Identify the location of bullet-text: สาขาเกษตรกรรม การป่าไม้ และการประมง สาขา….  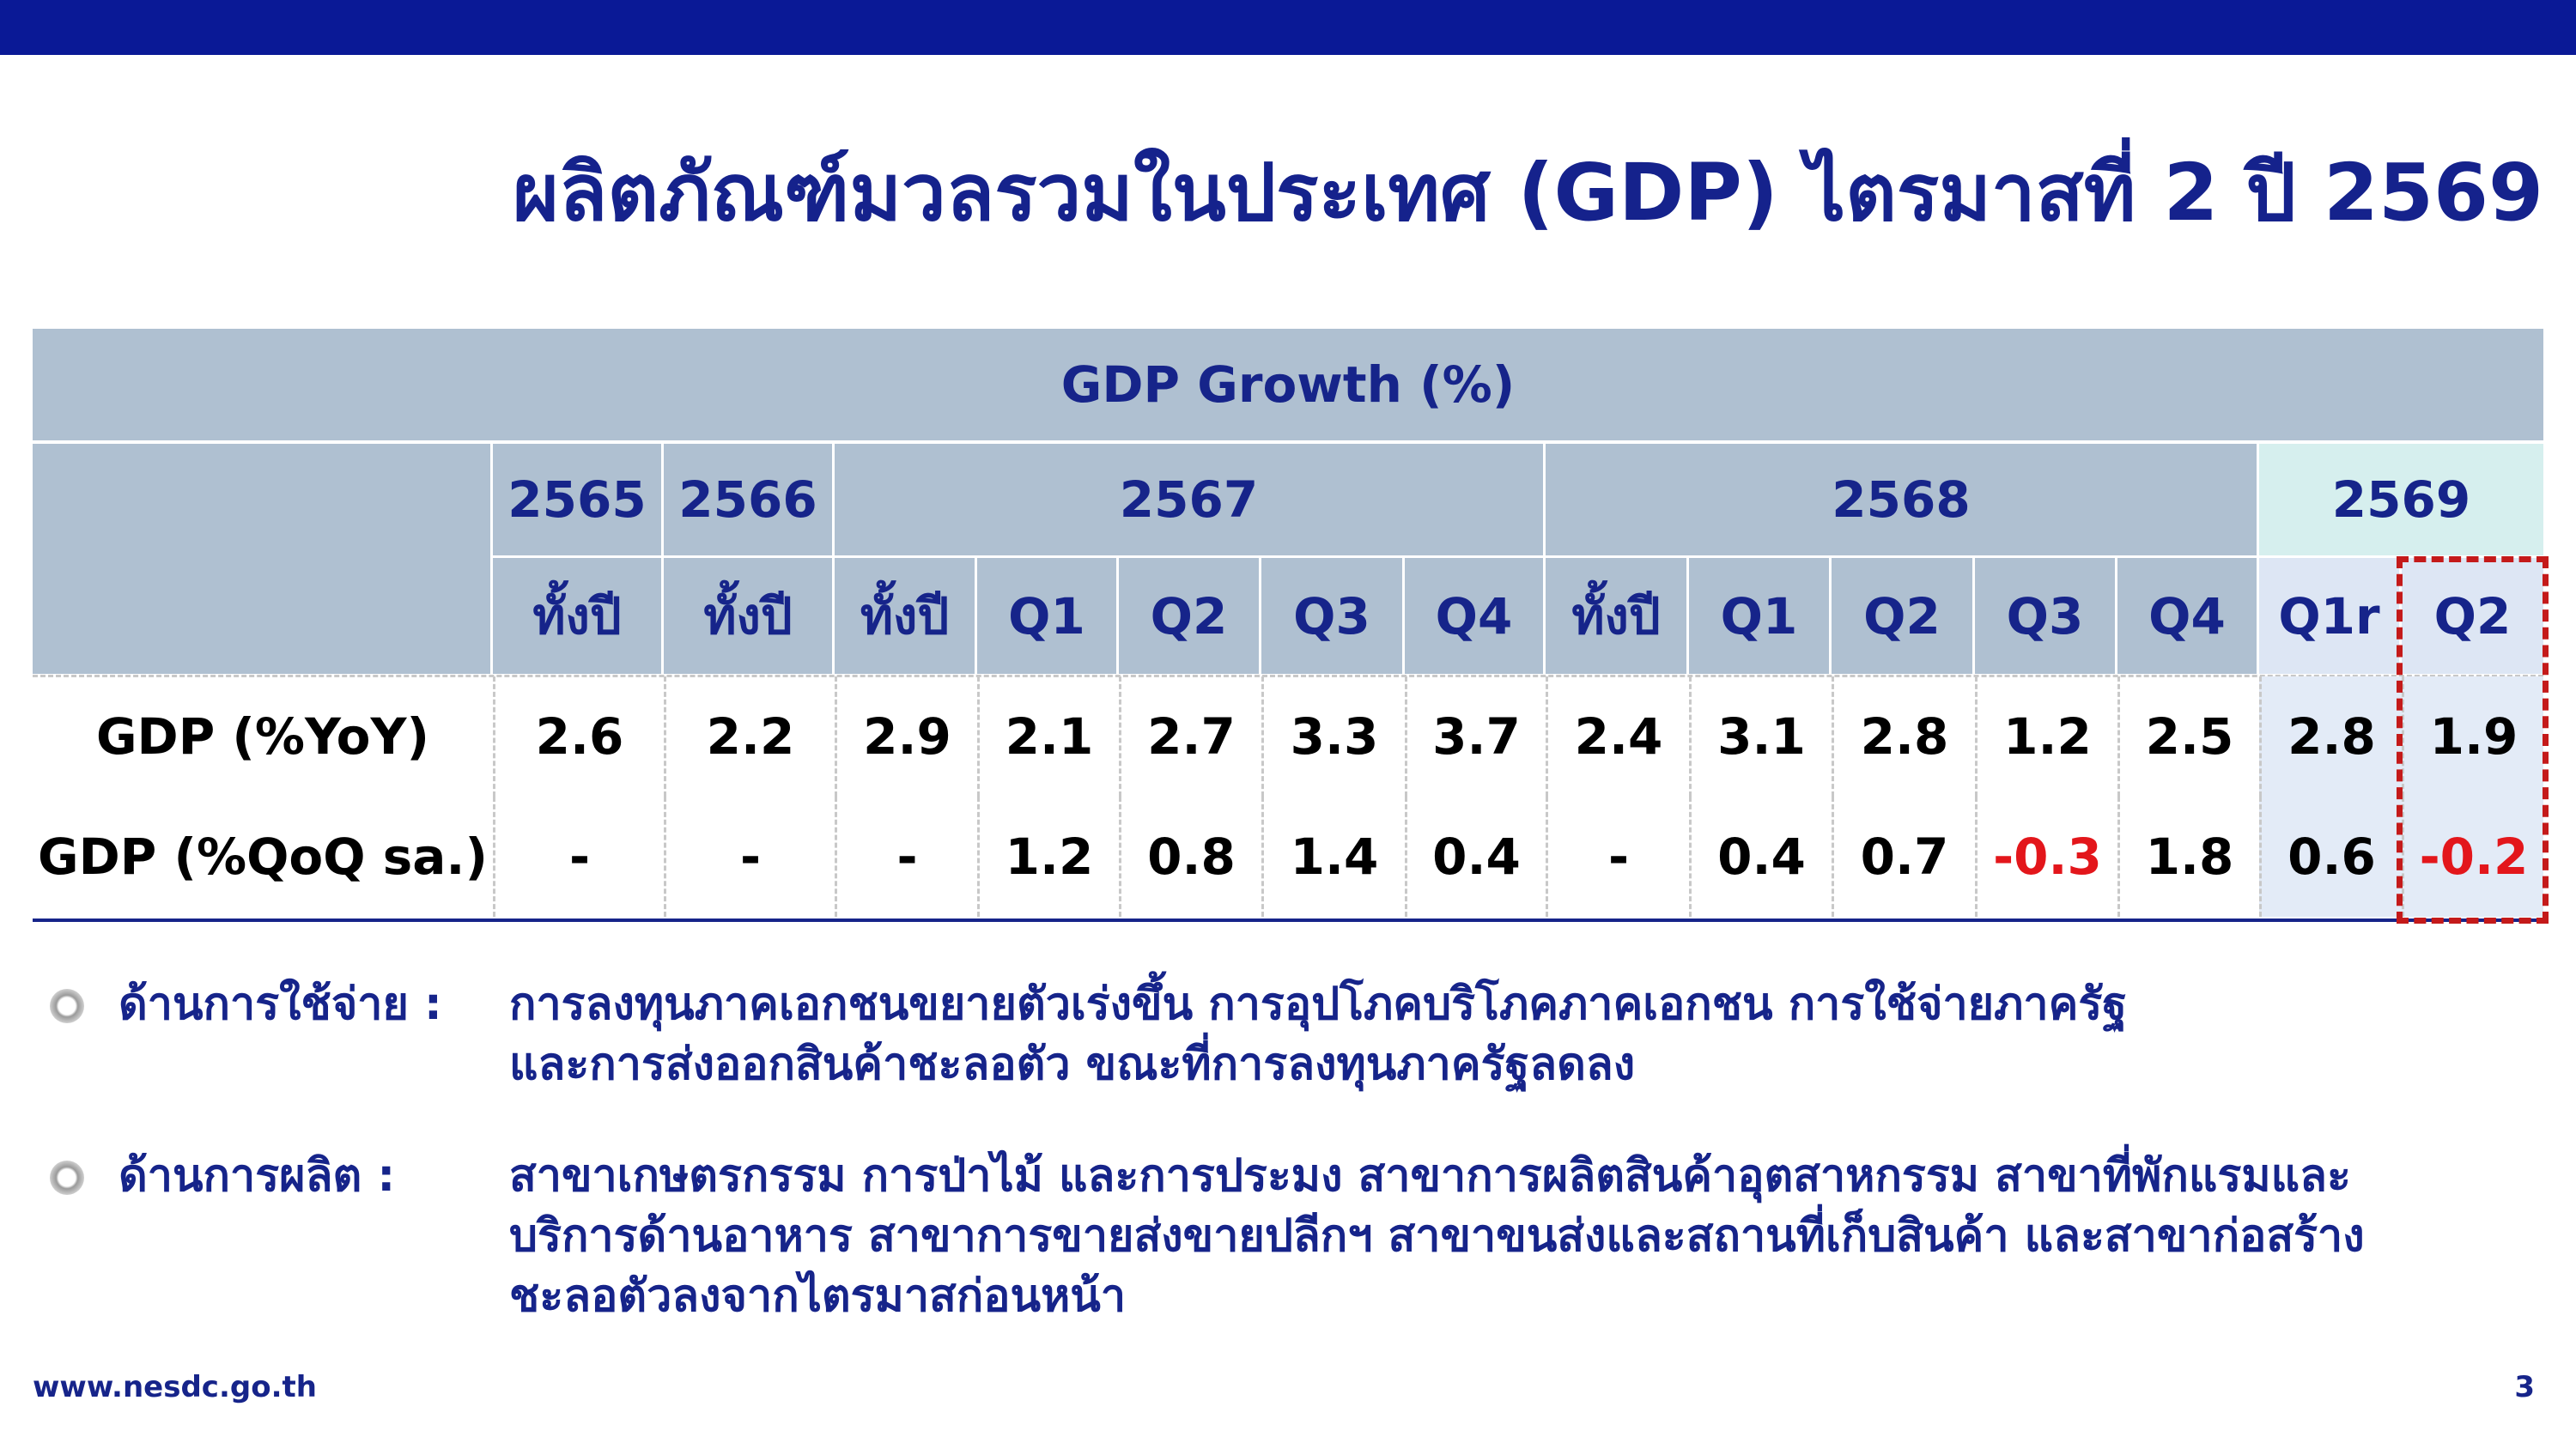
(1430, 1176).